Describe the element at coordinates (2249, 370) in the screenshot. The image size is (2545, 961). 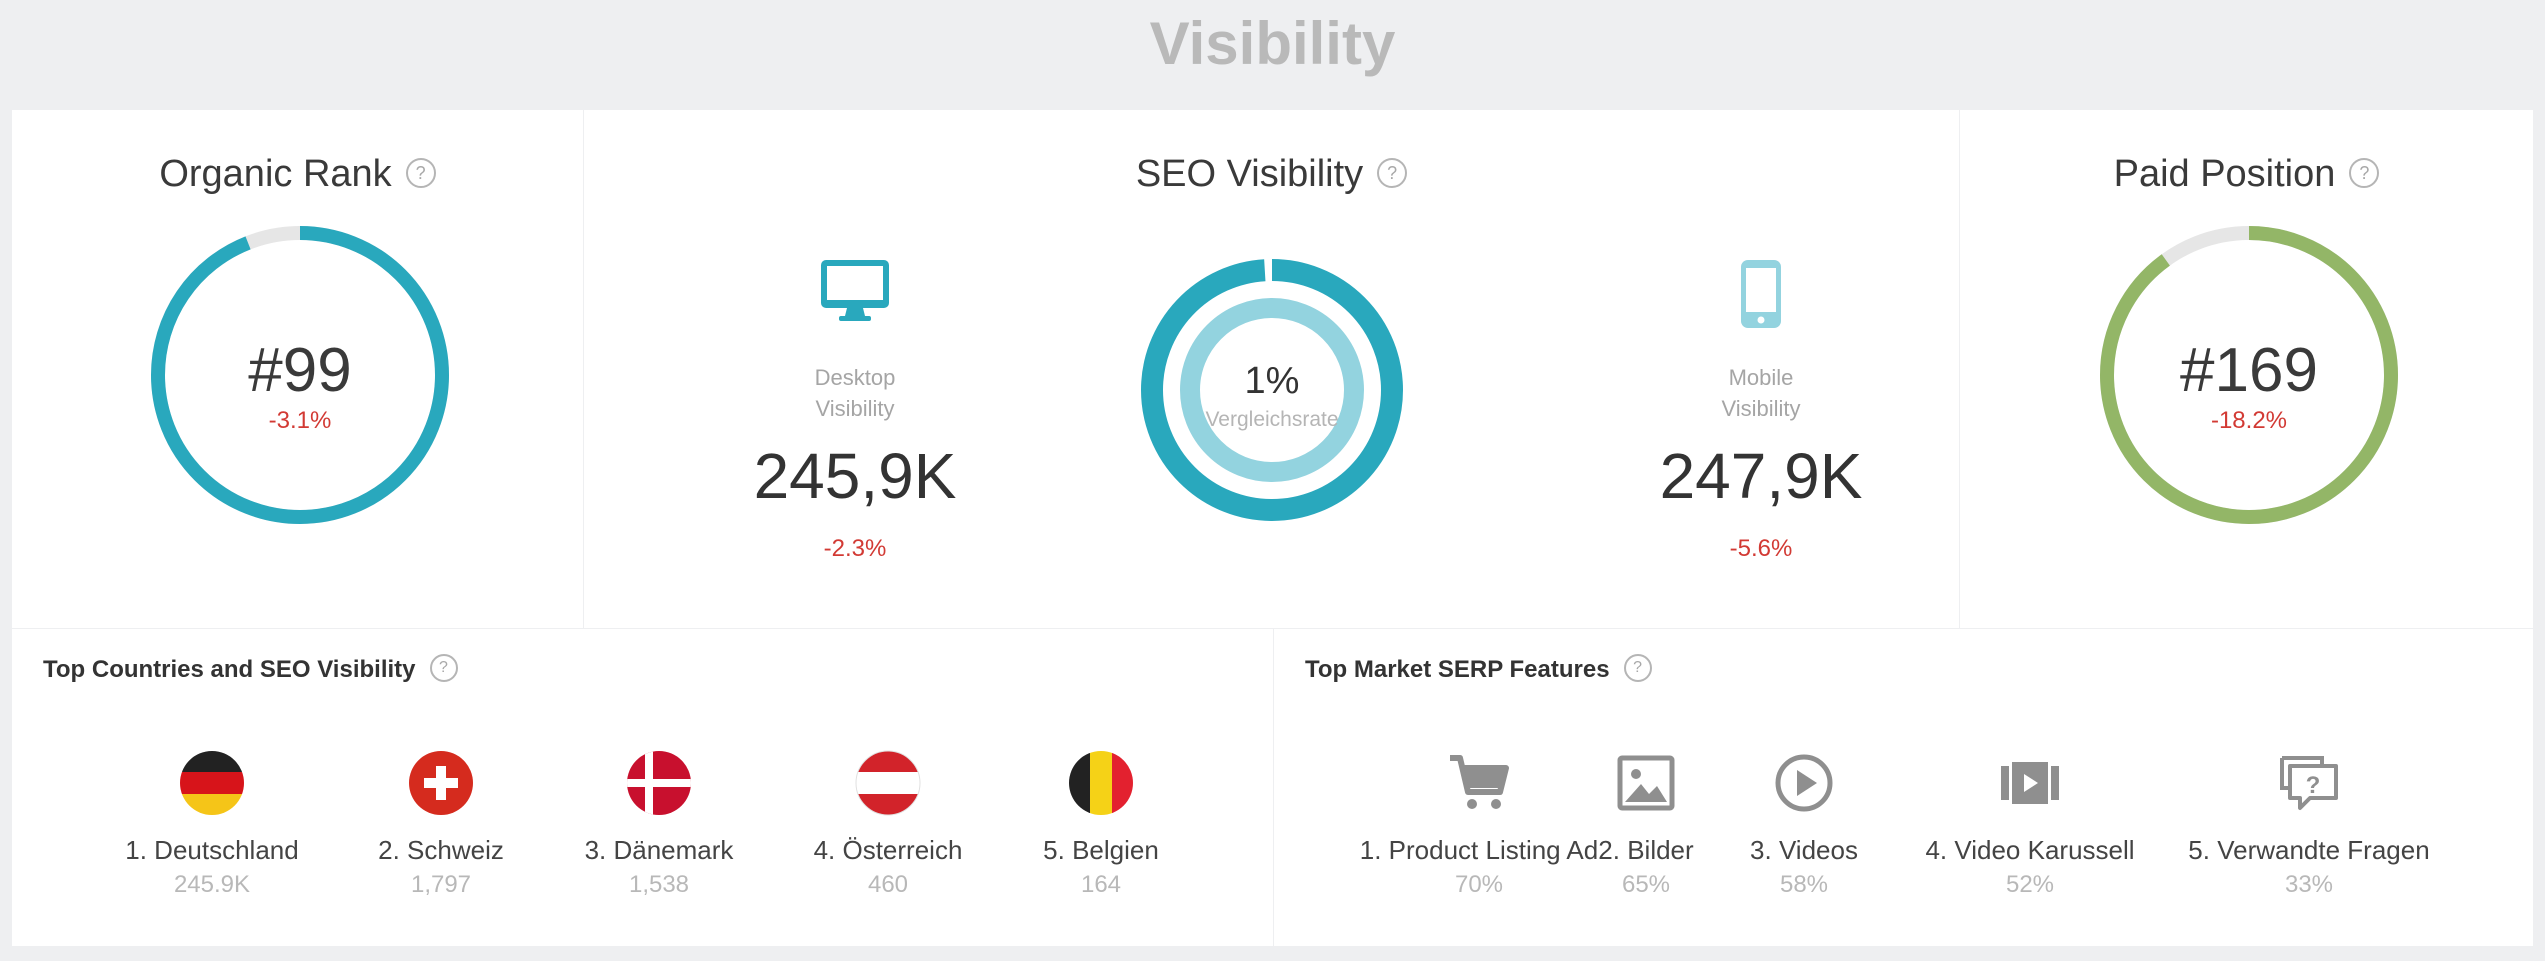
I see `paid-position-value: #169` at that location.